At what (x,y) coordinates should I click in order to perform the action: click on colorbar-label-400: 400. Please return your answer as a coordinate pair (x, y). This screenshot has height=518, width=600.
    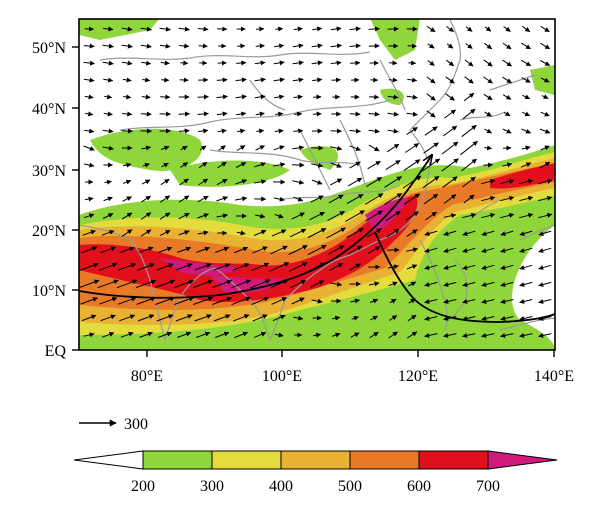
    Looking at the image, I should click on (281, 486).